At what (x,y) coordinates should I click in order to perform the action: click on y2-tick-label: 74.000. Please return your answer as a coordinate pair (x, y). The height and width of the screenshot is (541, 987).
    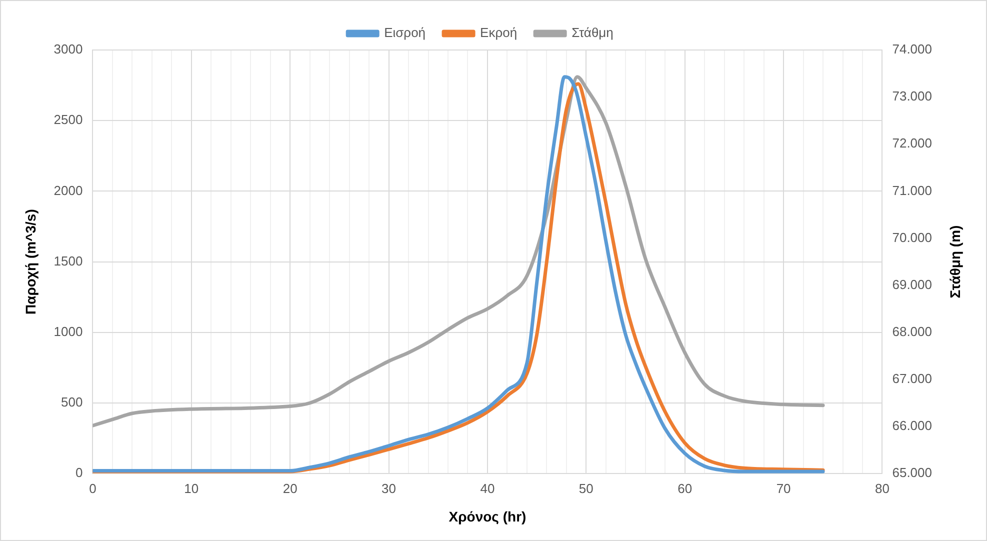
    Looking at the image, I should click on (912, 49).